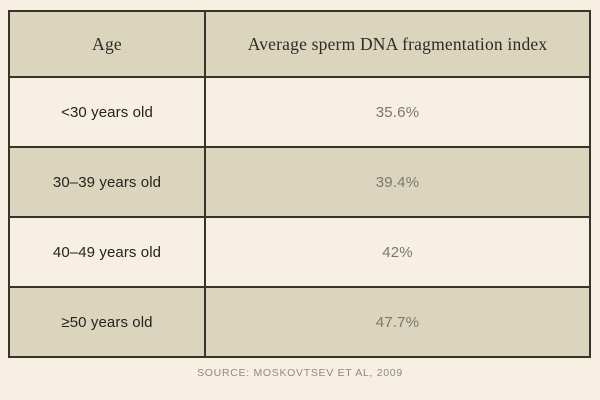 The image size is (600, 400). What do you see at coordinates (108, 112) in the screenshot?
I see `age-cell: <30 years old` at bounding box center [108, 112].